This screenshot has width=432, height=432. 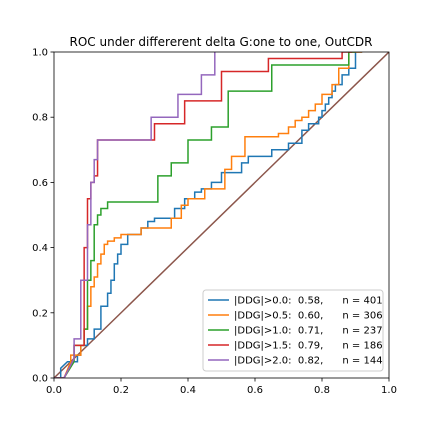 What do you see at coordinates (308, 361) in the screenshot?
I see `legend-label-5: |DDG|>2.0: 0.82, n = 144` at bounding box center [308, 361].